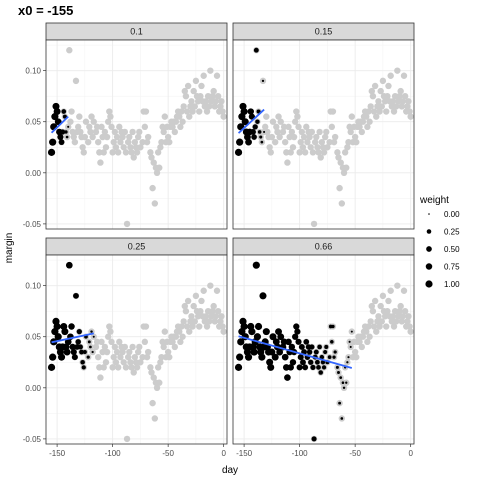 This screenshot has width=480, height=480. I want to click on legend-key, so click(429, 266).